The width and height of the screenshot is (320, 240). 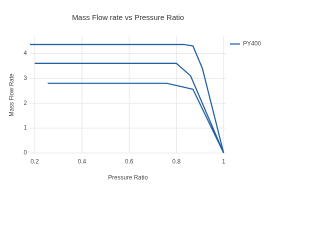 What do you see at coordinates (26, 104) in the screenshot?
I see `y-tick-label: 2` at bounding box center [26, 104].